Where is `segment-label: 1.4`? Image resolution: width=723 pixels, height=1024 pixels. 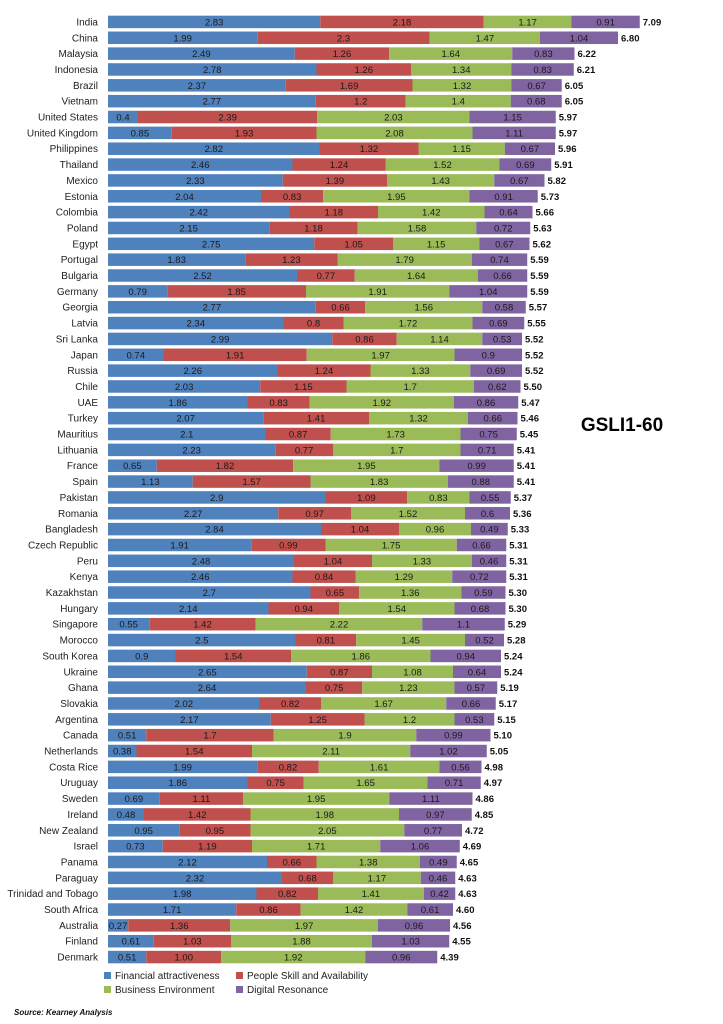 segment-label: 1.4 is located at coordinates (458, 102).